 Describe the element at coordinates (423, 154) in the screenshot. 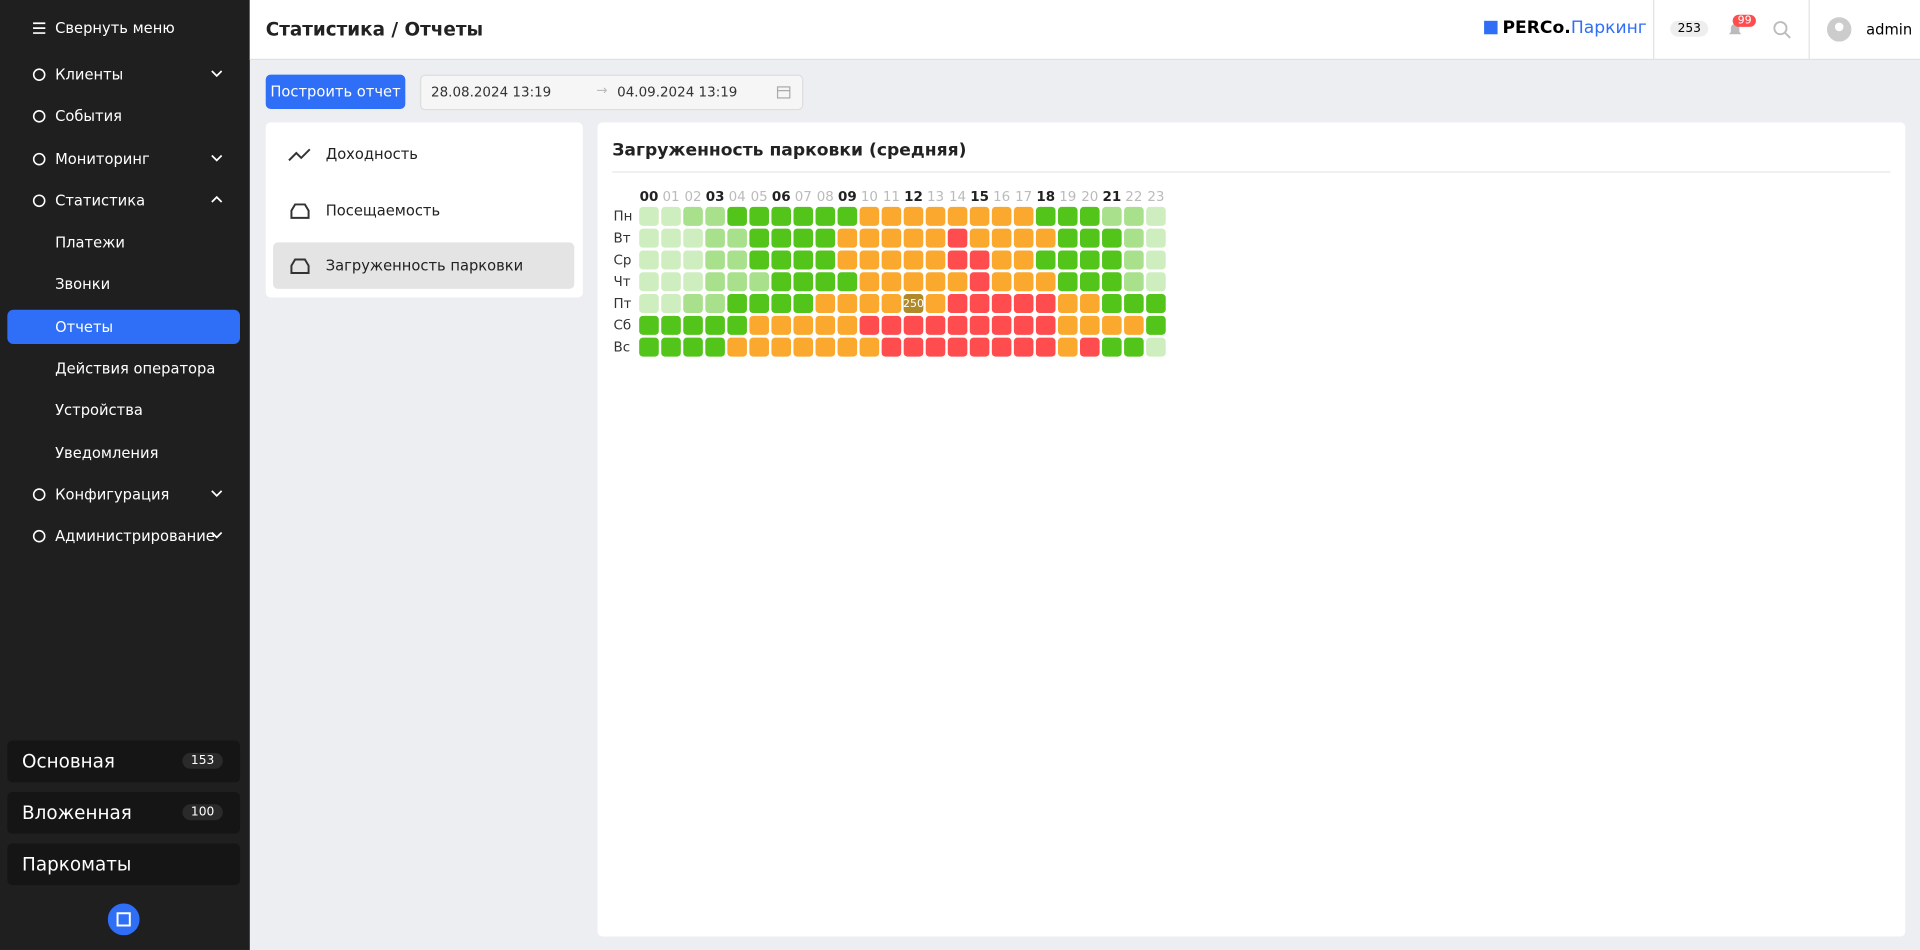

I see `report-item: Доходность` at that location.